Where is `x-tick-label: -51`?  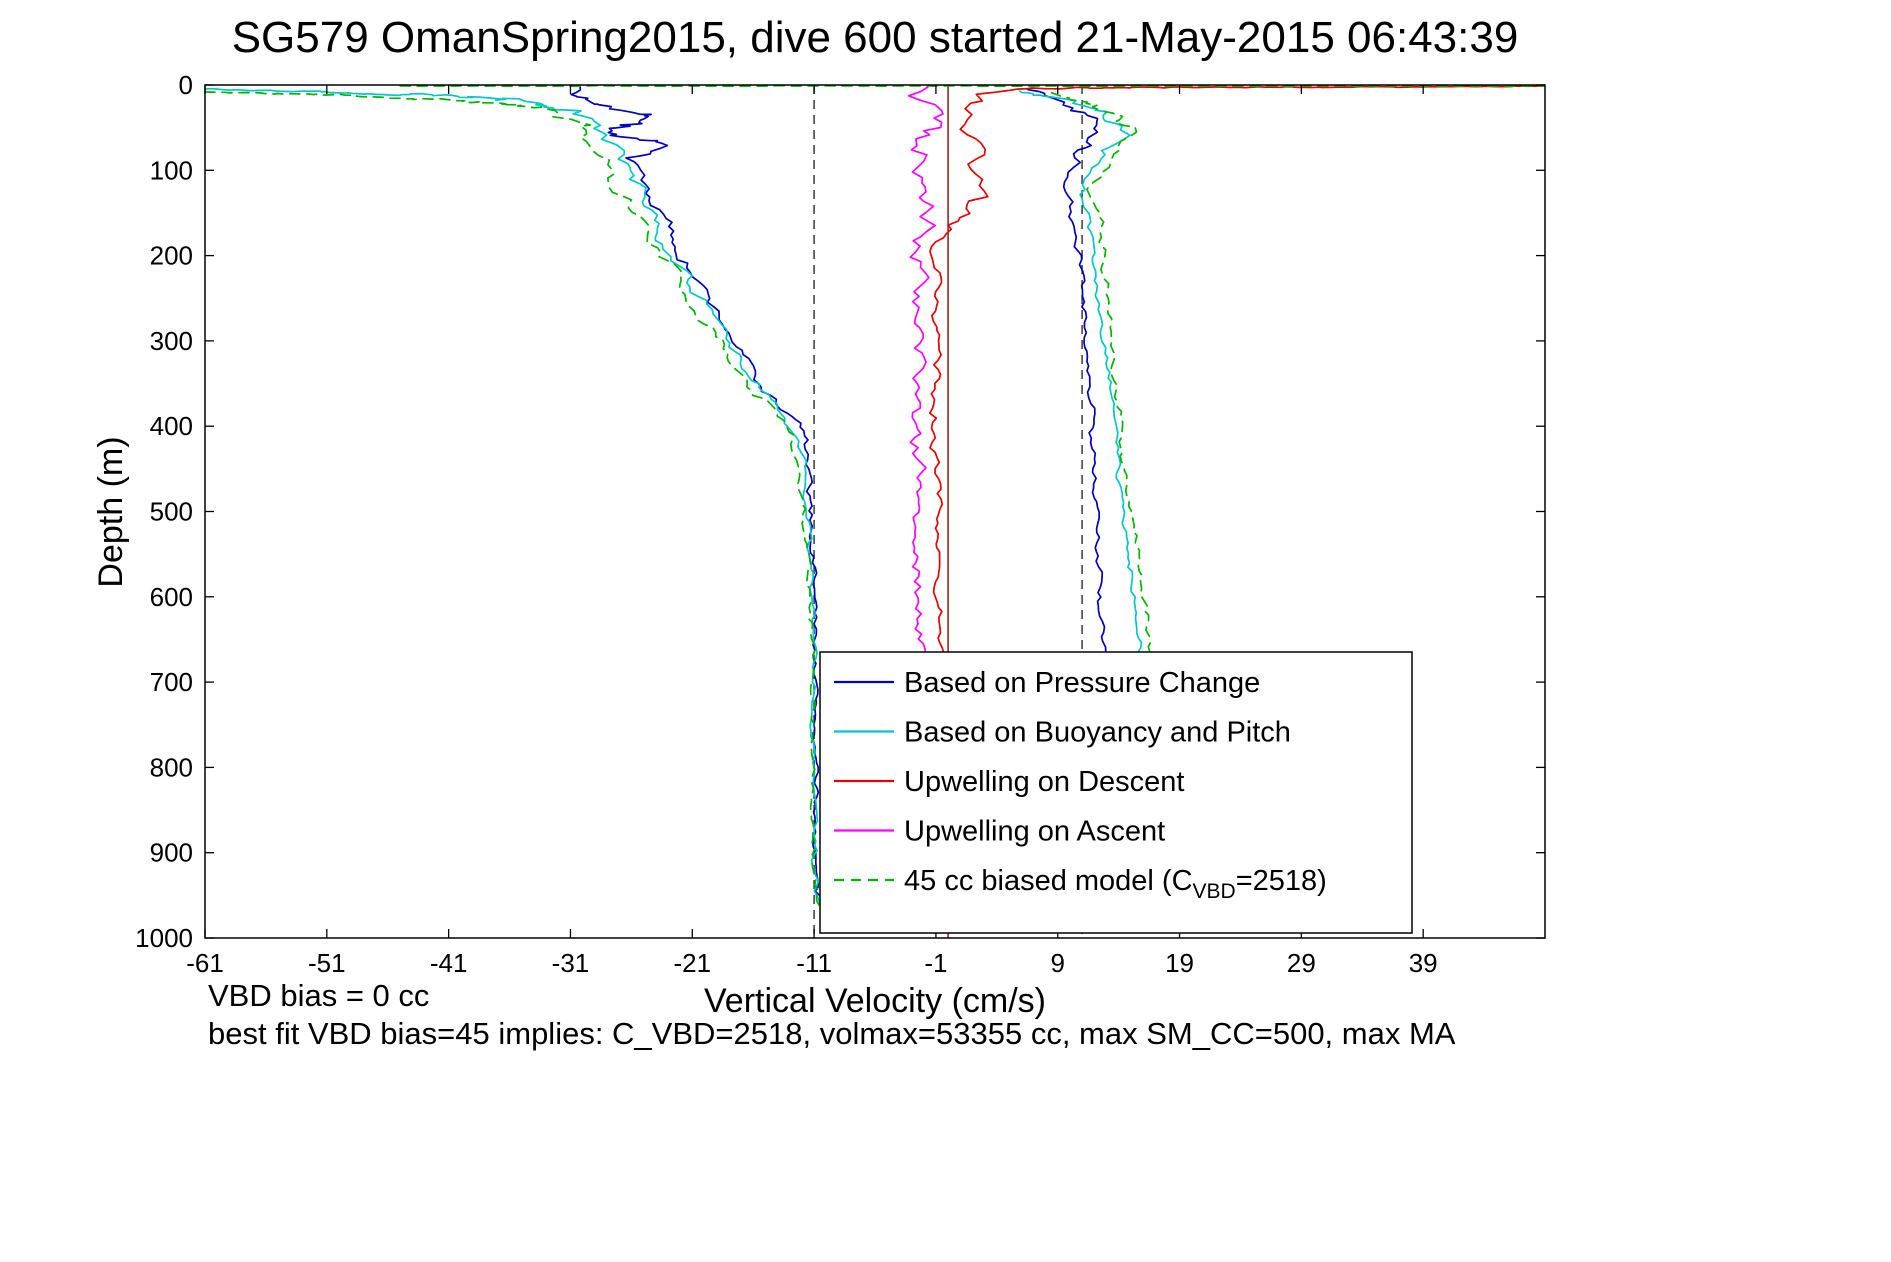 x-tick-label: -51 is located at coordinates (327, 963).